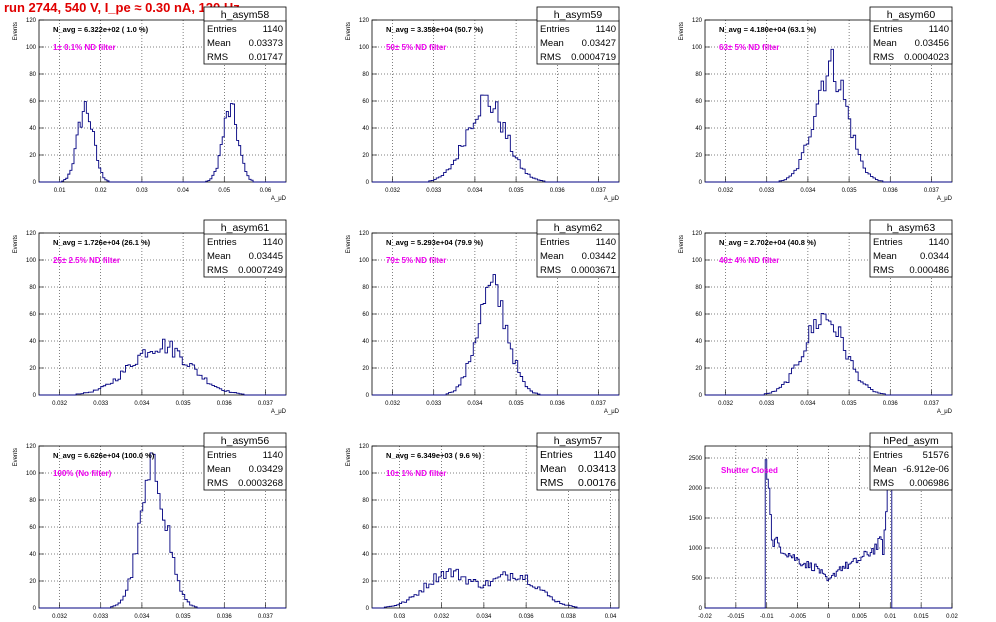  What do you see at coordinates (599, 43) in the screenshot?
I see `stats-value: 0.03427` at bounding box center [599, 43].